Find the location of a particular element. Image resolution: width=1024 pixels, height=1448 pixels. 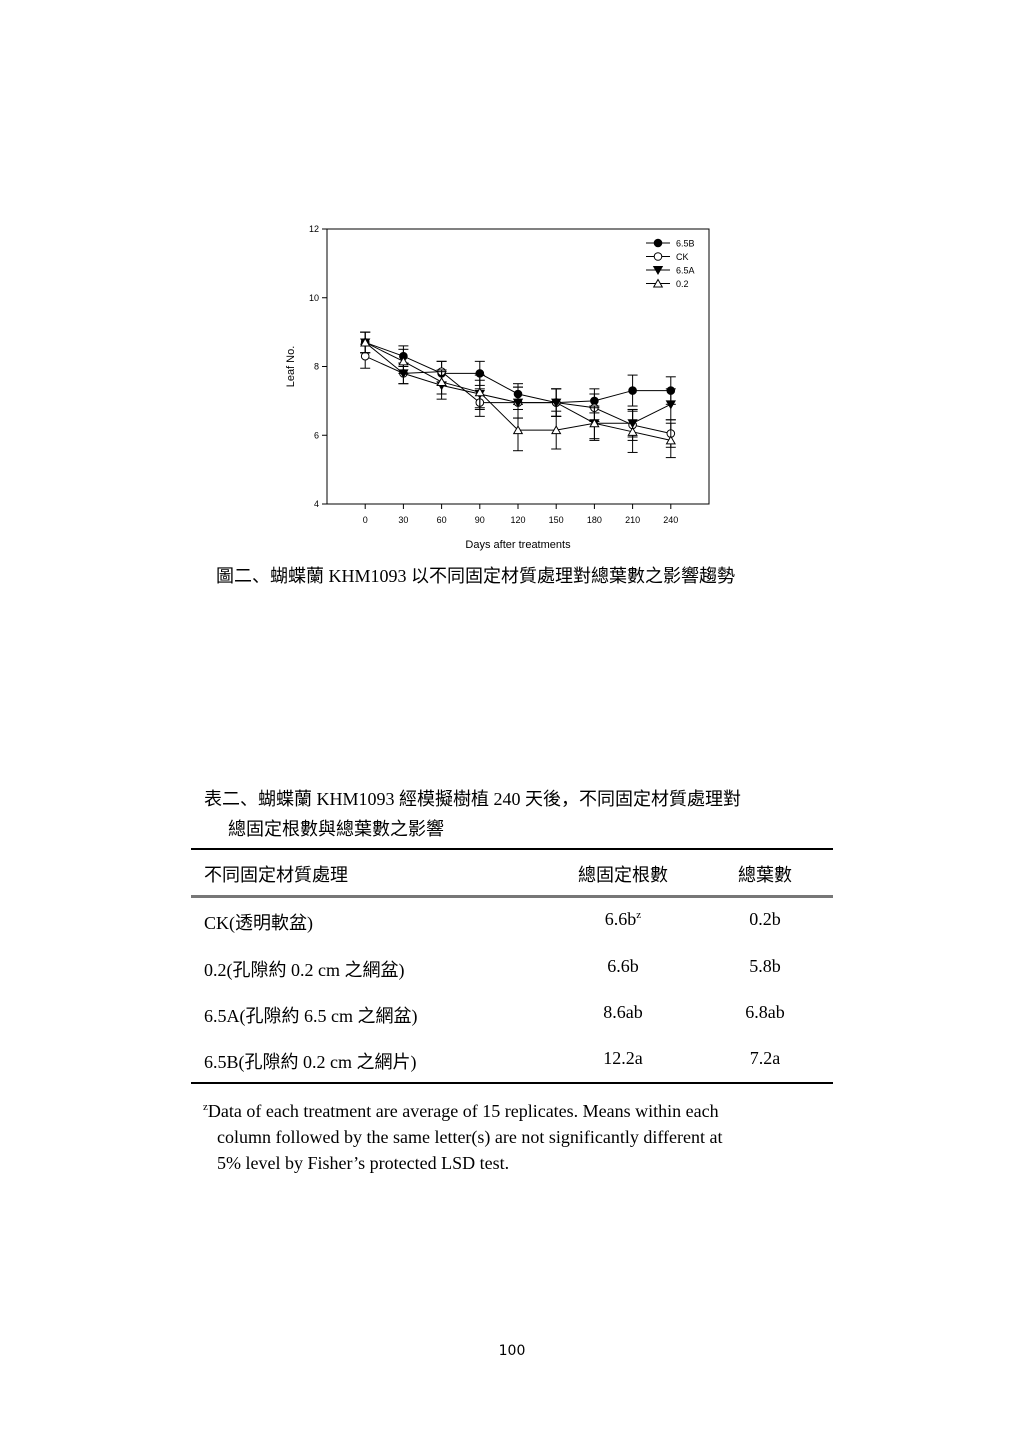

legend-label: 0.2 is located at coordinates (682, 284).